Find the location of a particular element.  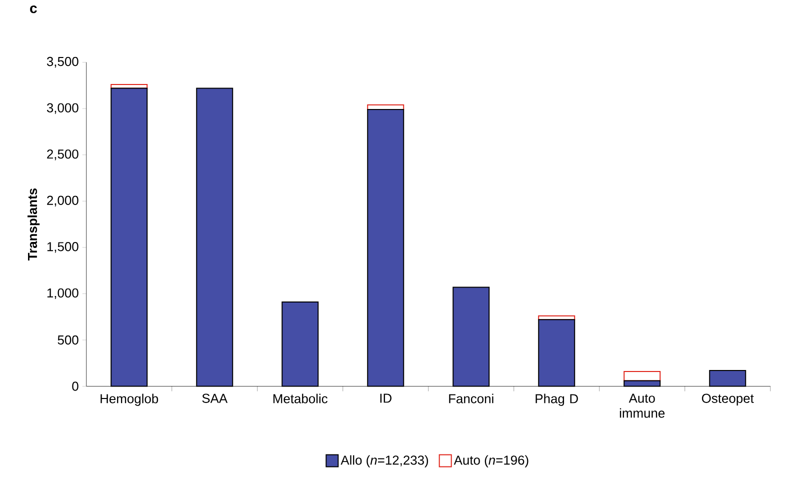

y-tick-label: 3,500 is located at coordinates (62, 62).